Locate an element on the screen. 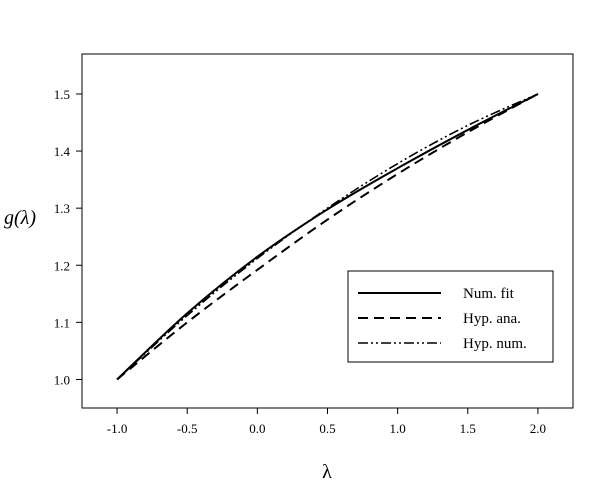 Image resolution: width=602 pixels, height=488 pixels. legend-label-hyp-num: Hyp. num. is located at coordinates (495, 344).